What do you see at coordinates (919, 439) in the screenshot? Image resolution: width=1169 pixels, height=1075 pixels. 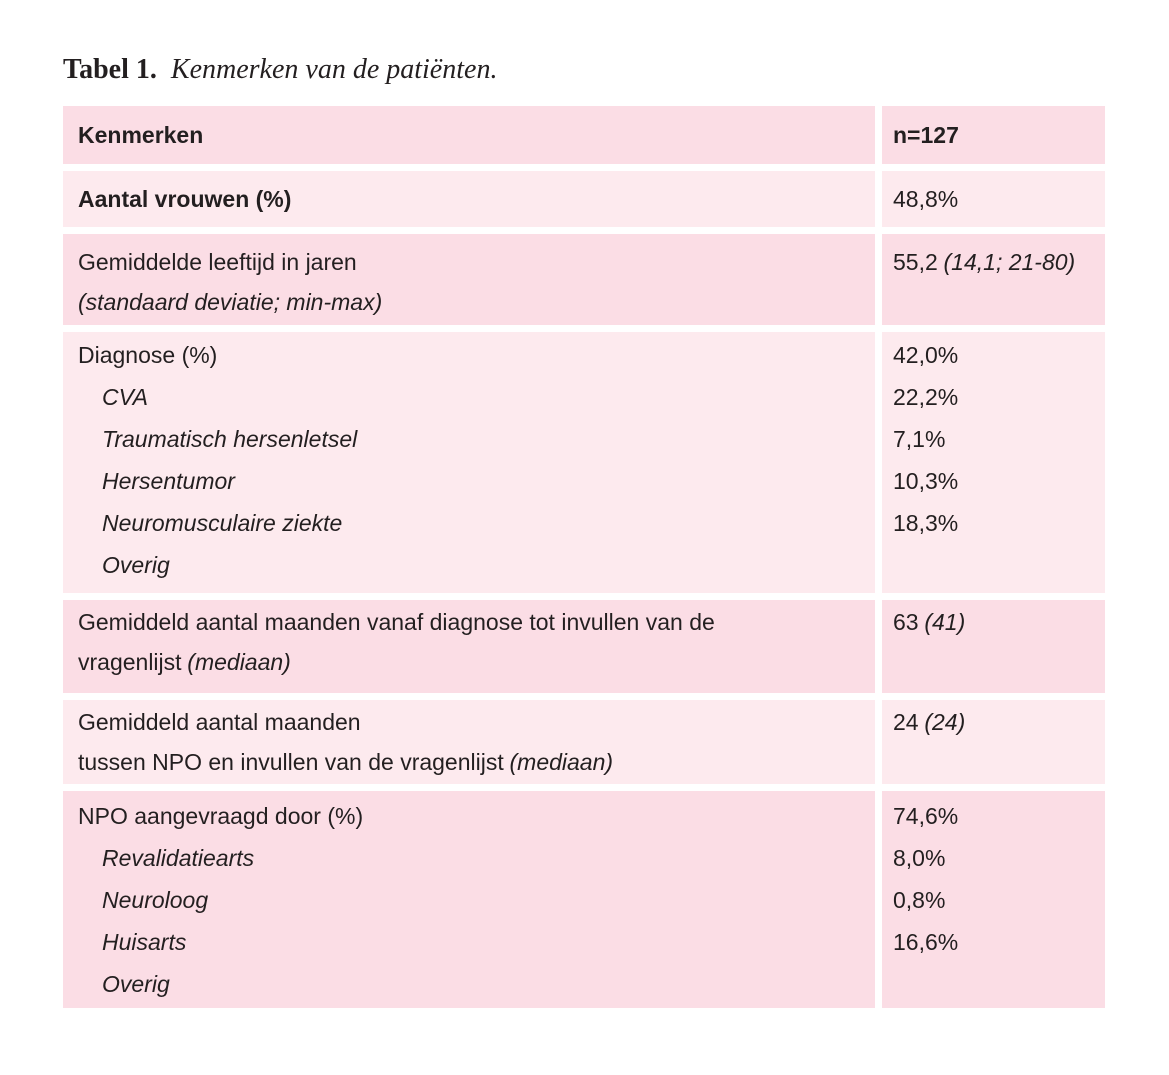 I see `sub-item-value: 7,1%` at bounding box center [919, 439].